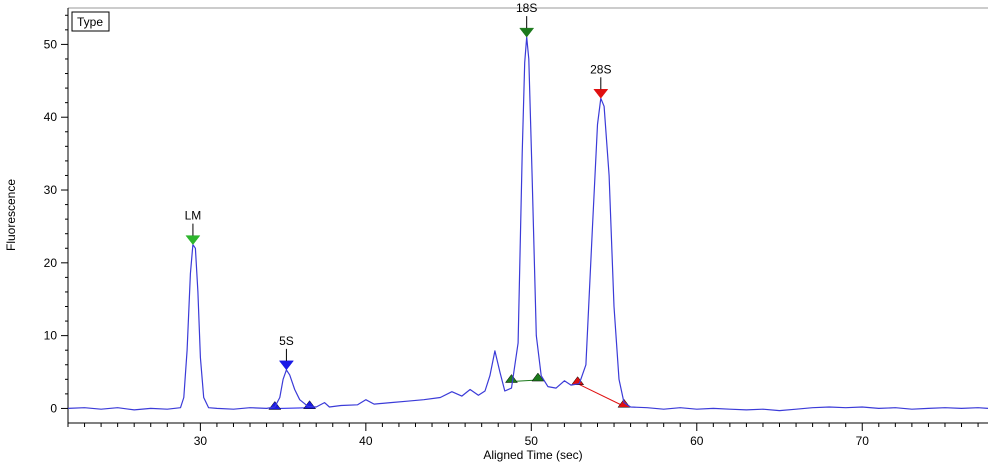 The image size is (990, 466). Describe the element at coordinates (51, 117) in the screenshot. I see `y-tick-label: 40` at that location.